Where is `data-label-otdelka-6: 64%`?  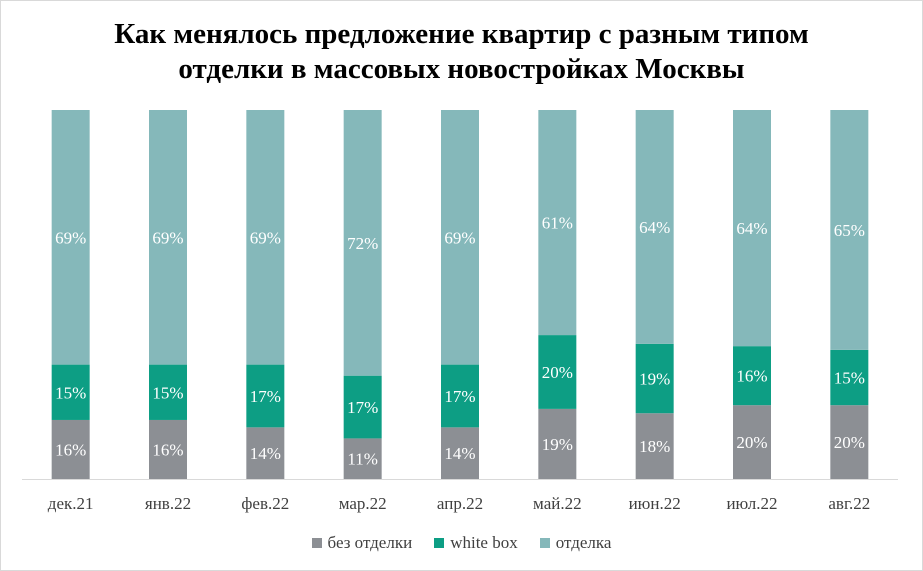 data-label-otdelka-6: 64% is located at coordinates (654, 227).